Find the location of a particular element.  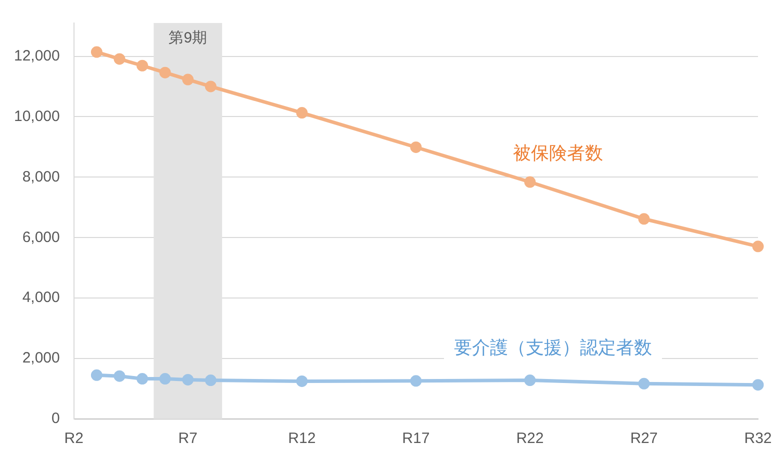

series-label: 要介護（支援）認定者数 is located at coordinates (553, 347).